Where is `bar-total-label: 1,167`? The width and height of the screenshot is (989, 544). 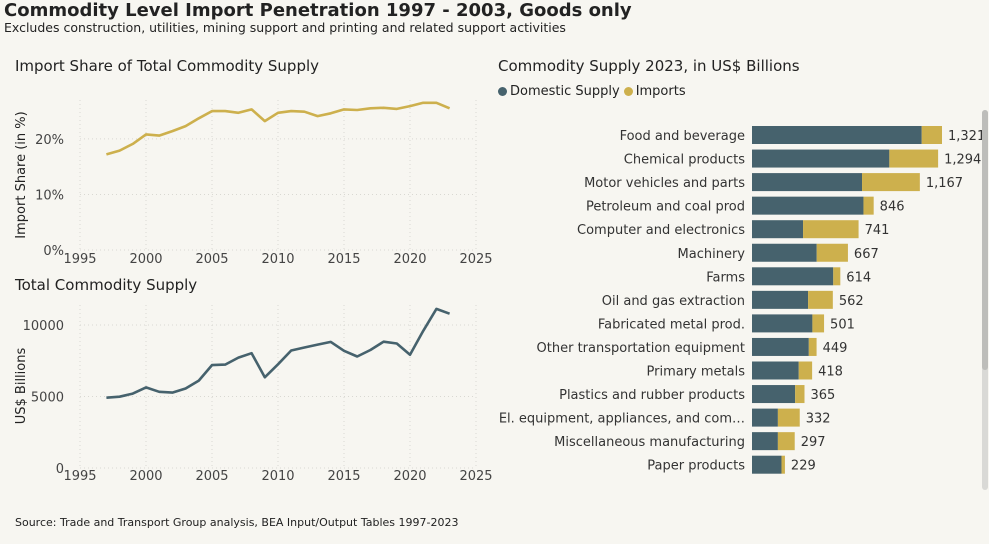
bar-total-label: 1,167 is located at coordinates (944, 183).